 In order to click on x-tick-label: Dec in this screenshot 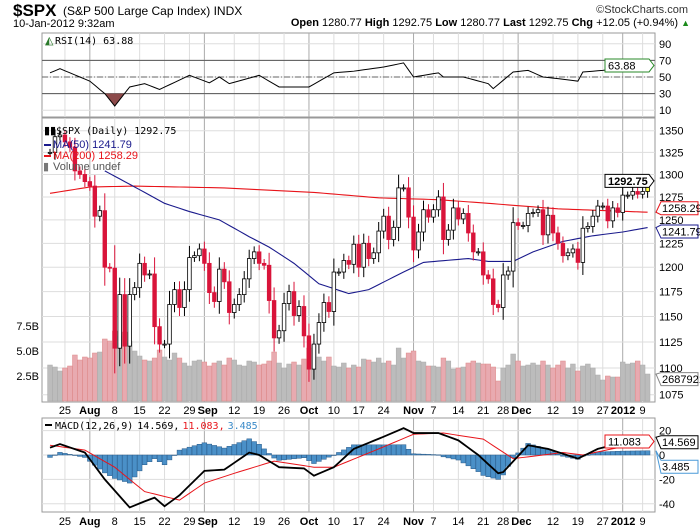, I will do `click(521, 522)`.